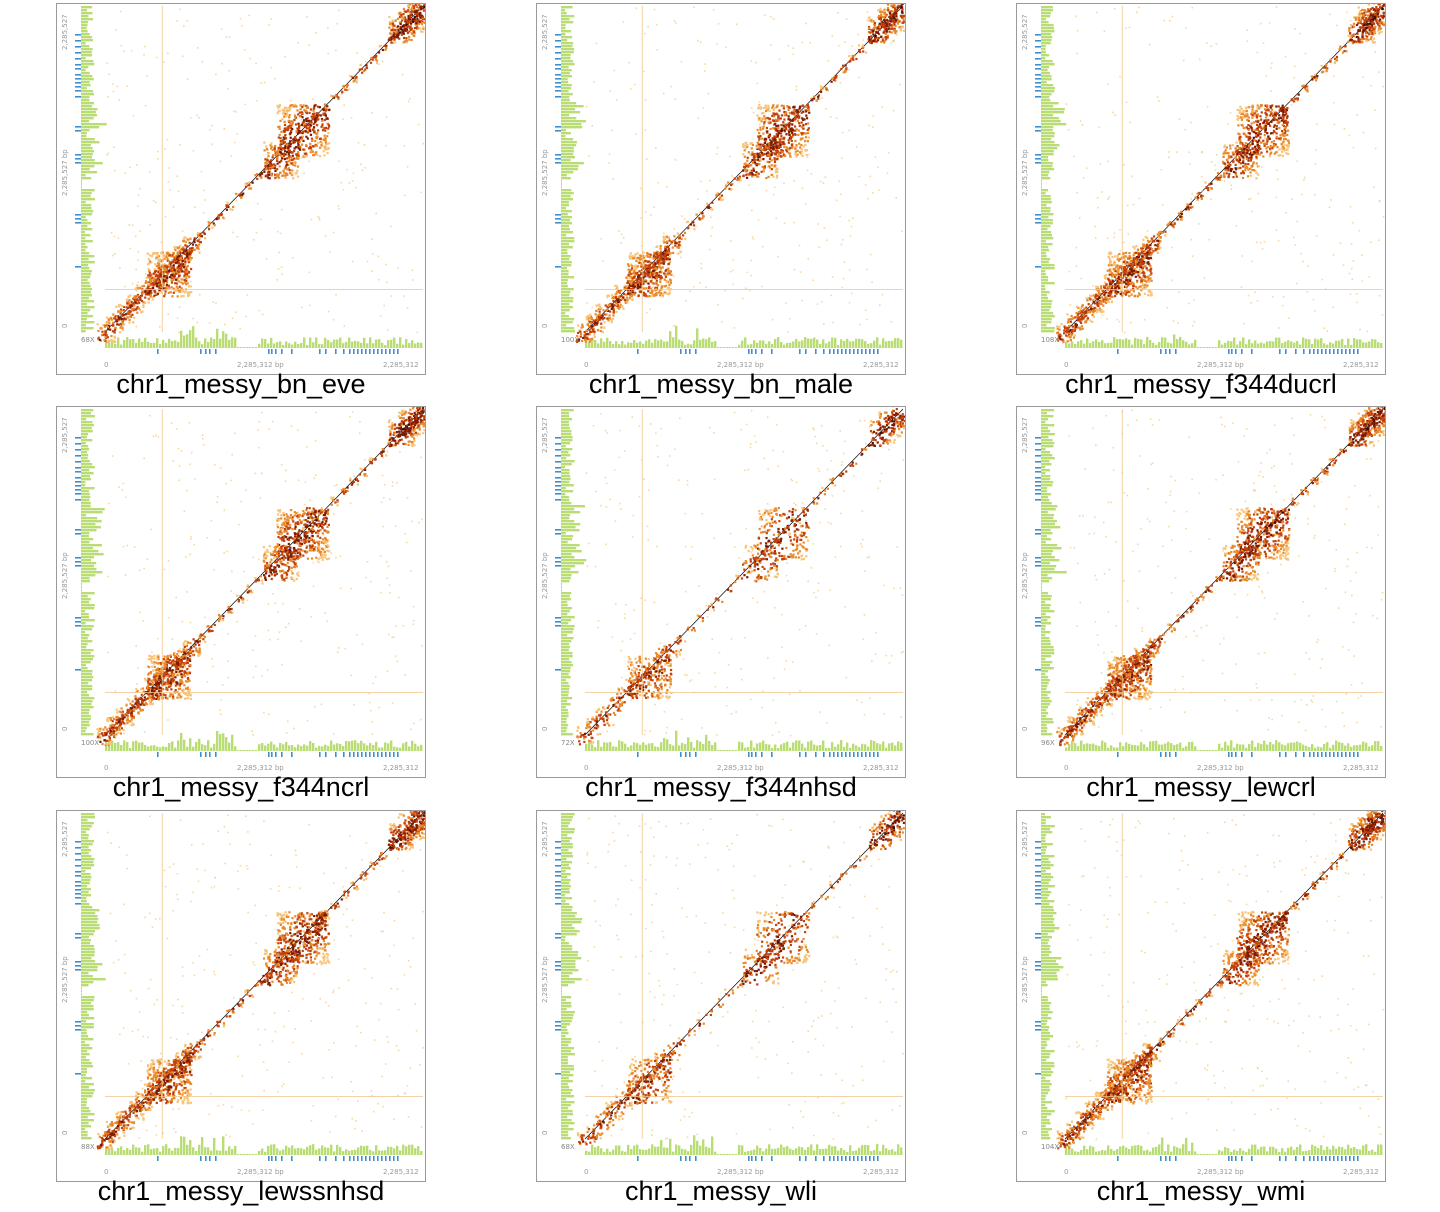 This screenshot has height=1212, width=1440. What do you see at coordinates (721, 384) in the screenshot?
I see `panel-title: chr1_messy_bn_male` at bounding box center [721, 384].